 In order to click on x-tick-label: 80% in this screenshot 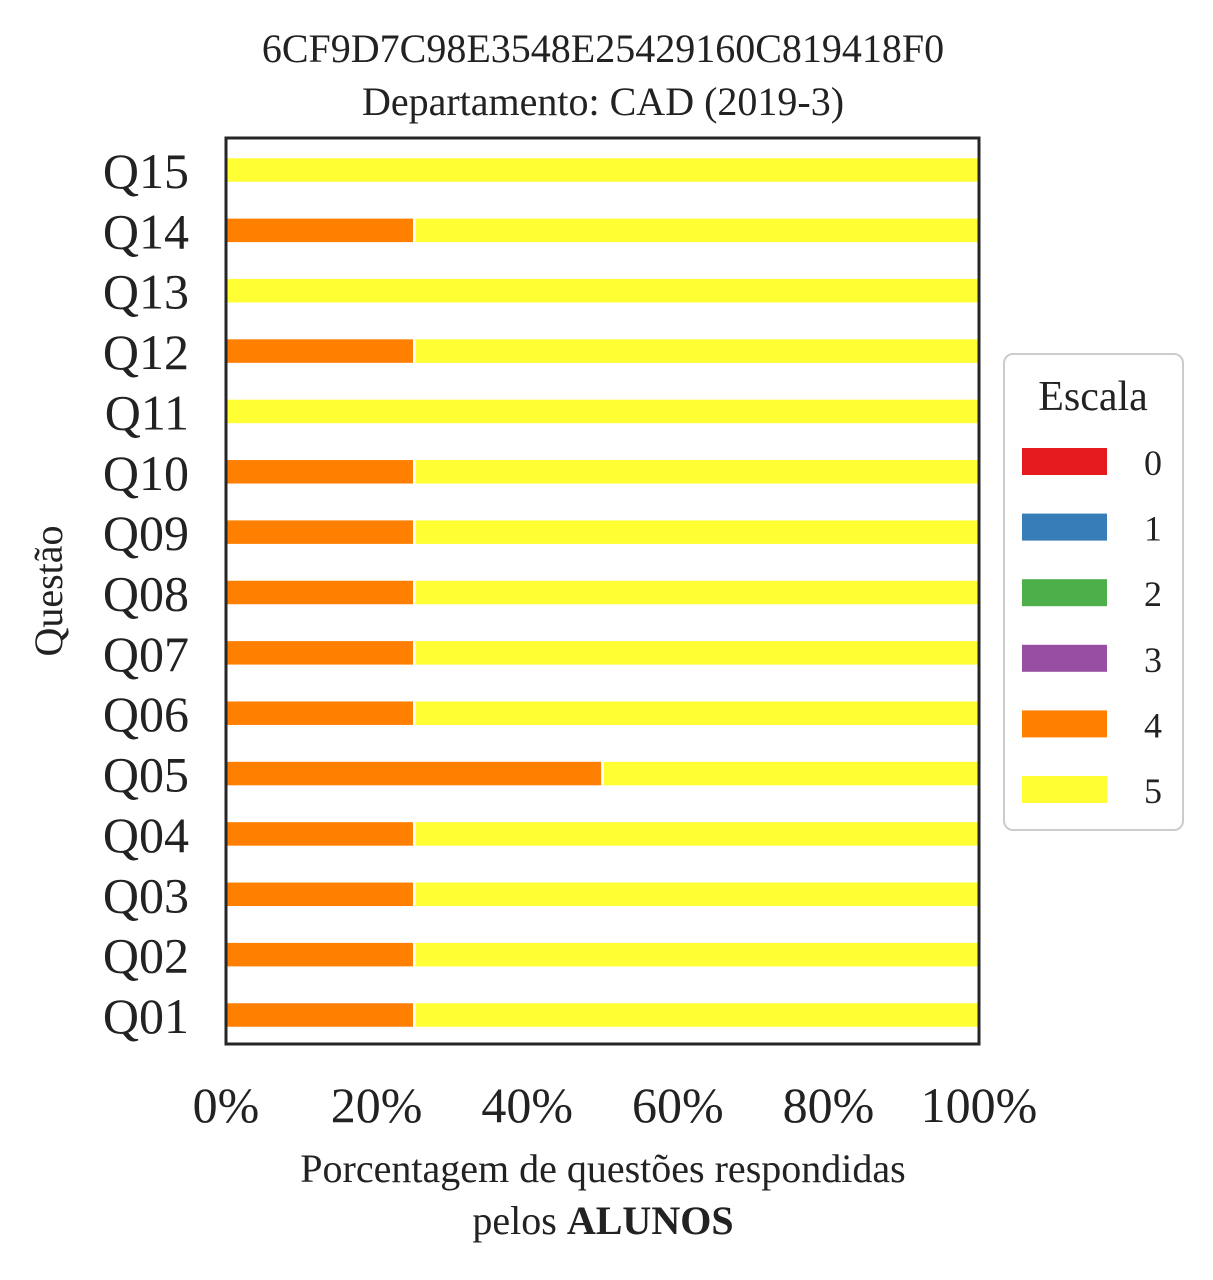, I will do `click(829, 1105)`.